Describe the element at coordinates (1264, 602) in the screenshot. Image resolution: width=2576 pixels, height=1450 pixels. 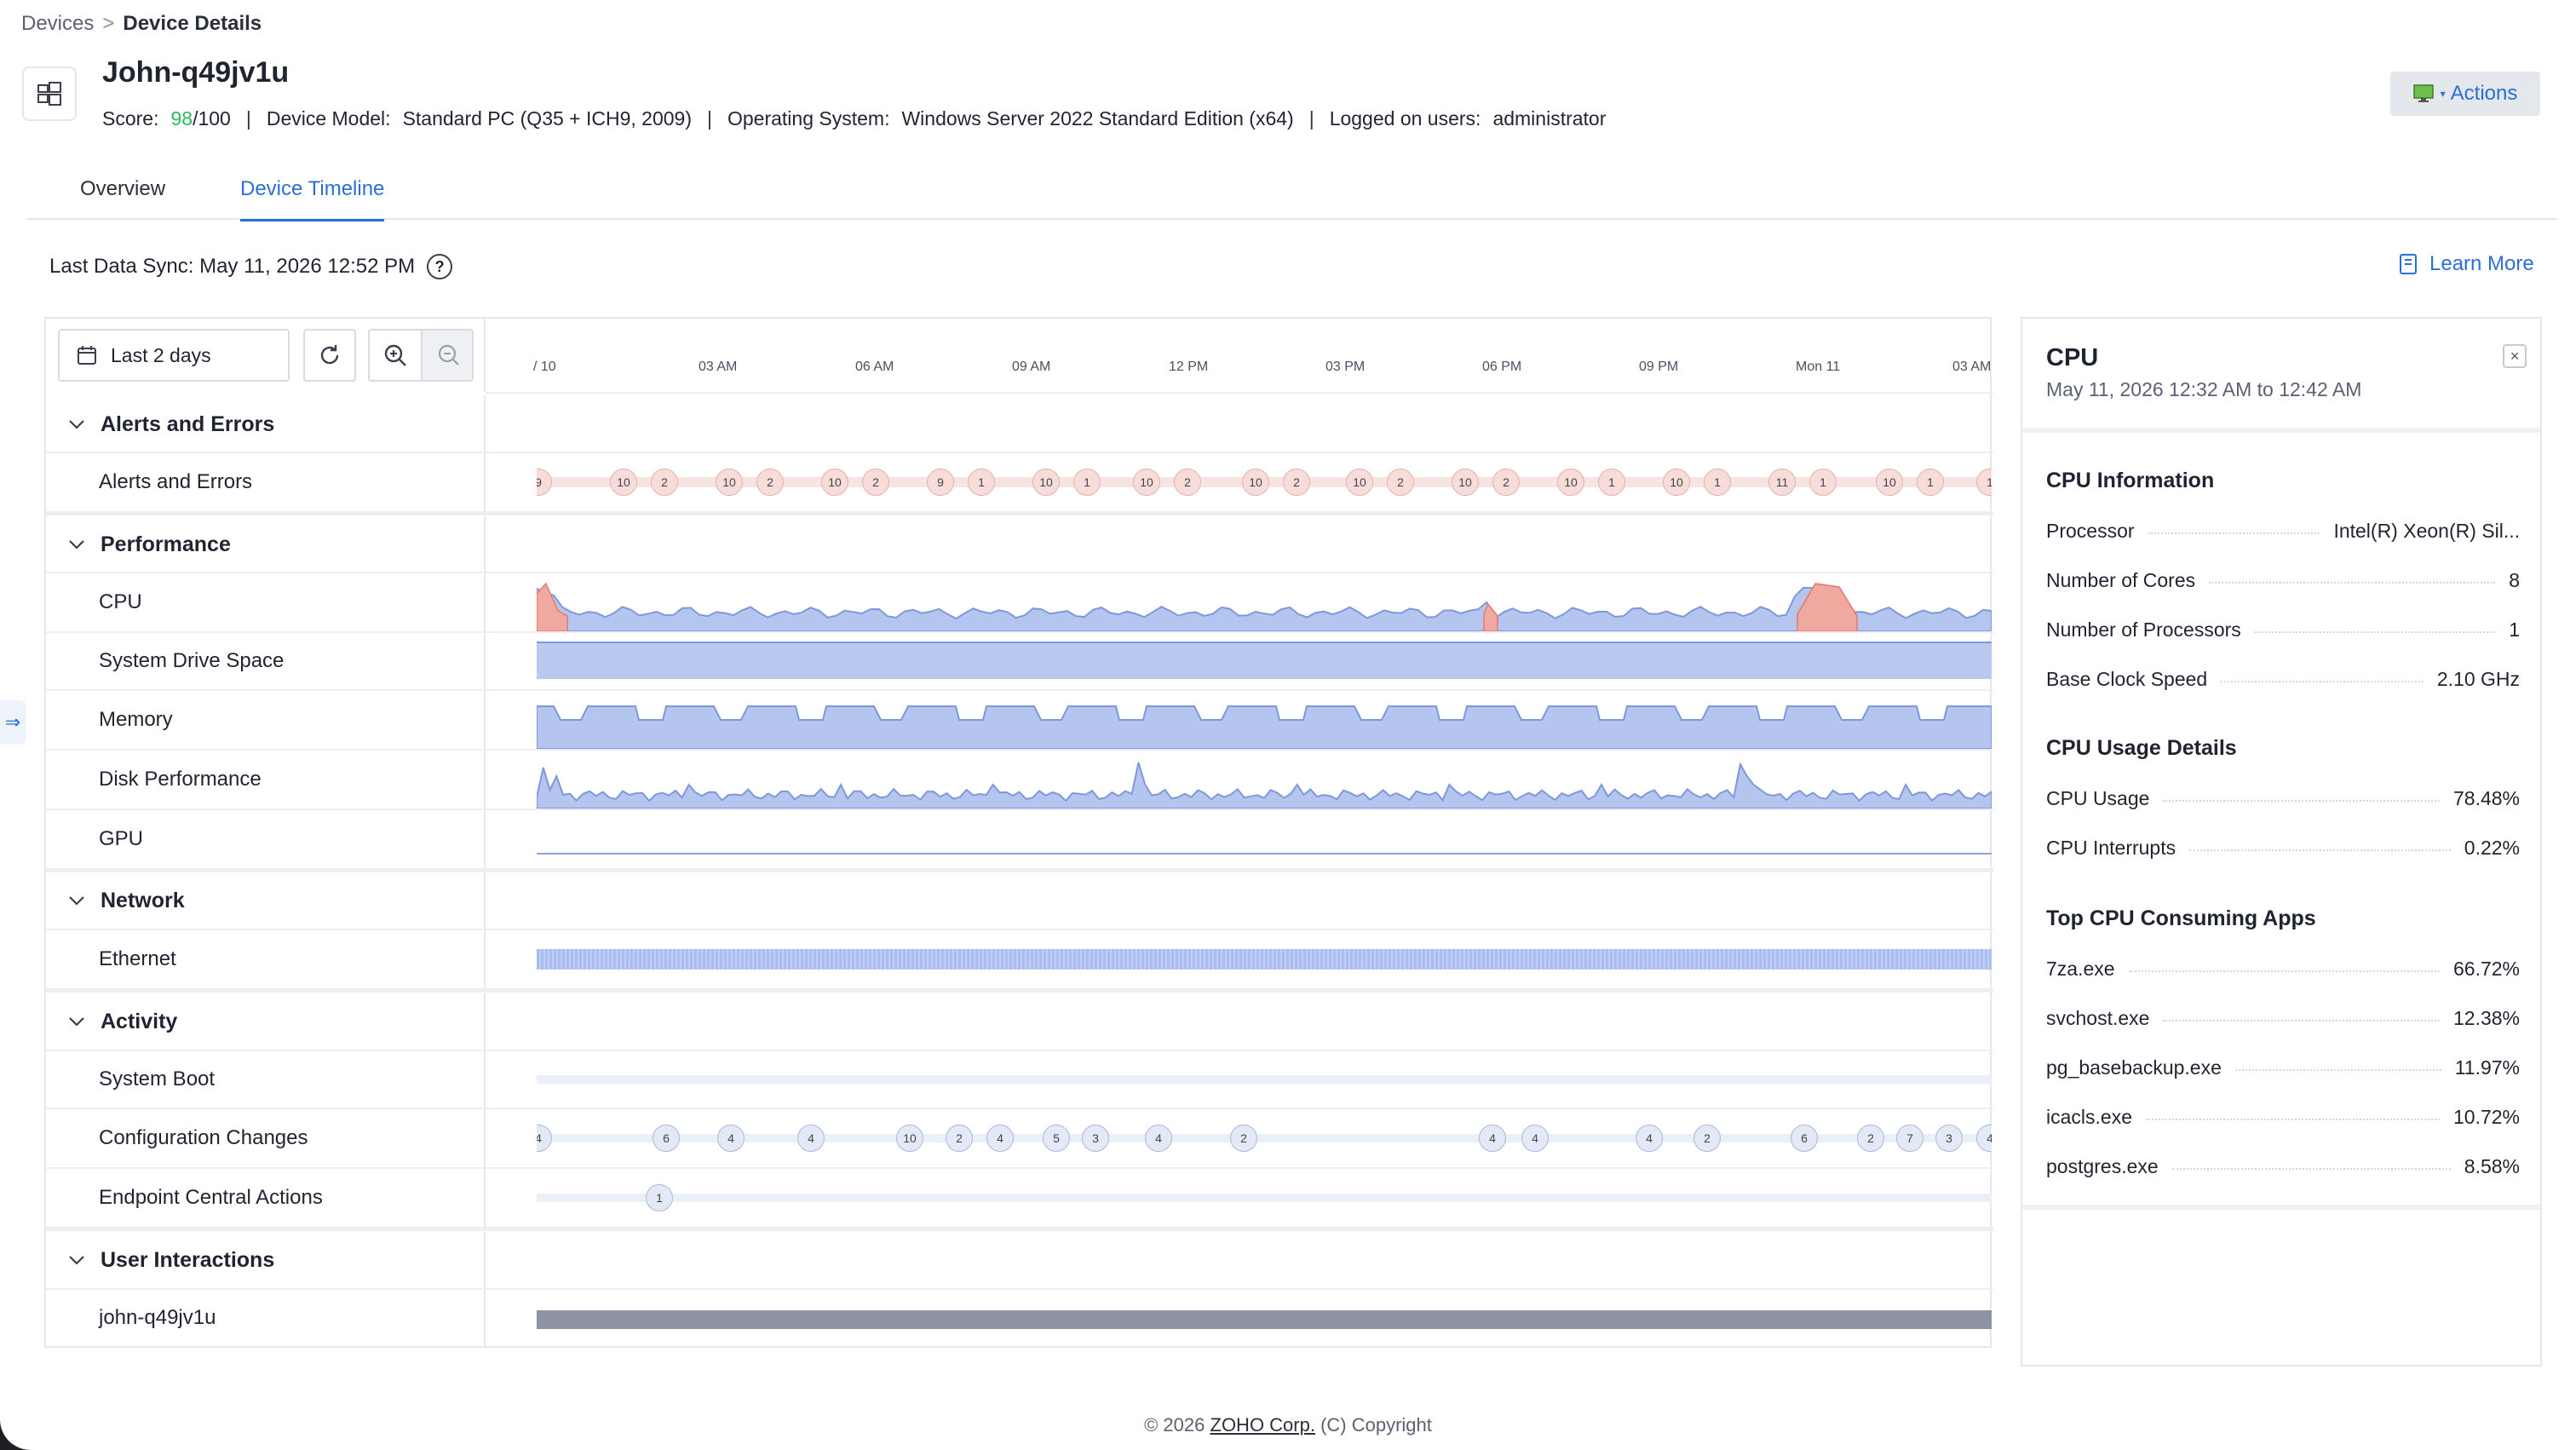
I see `cpu-track` at that location.